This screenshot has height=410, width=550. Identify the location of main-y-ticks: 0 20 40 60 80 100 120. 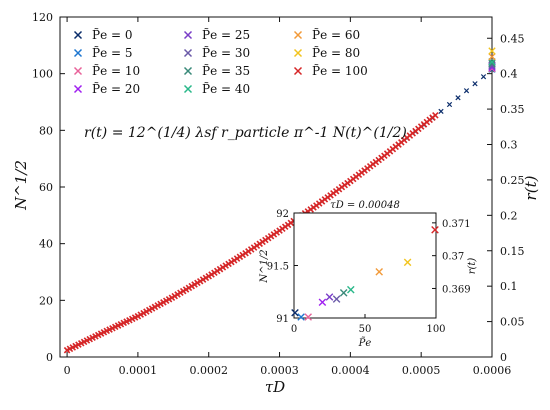
(48, 187).